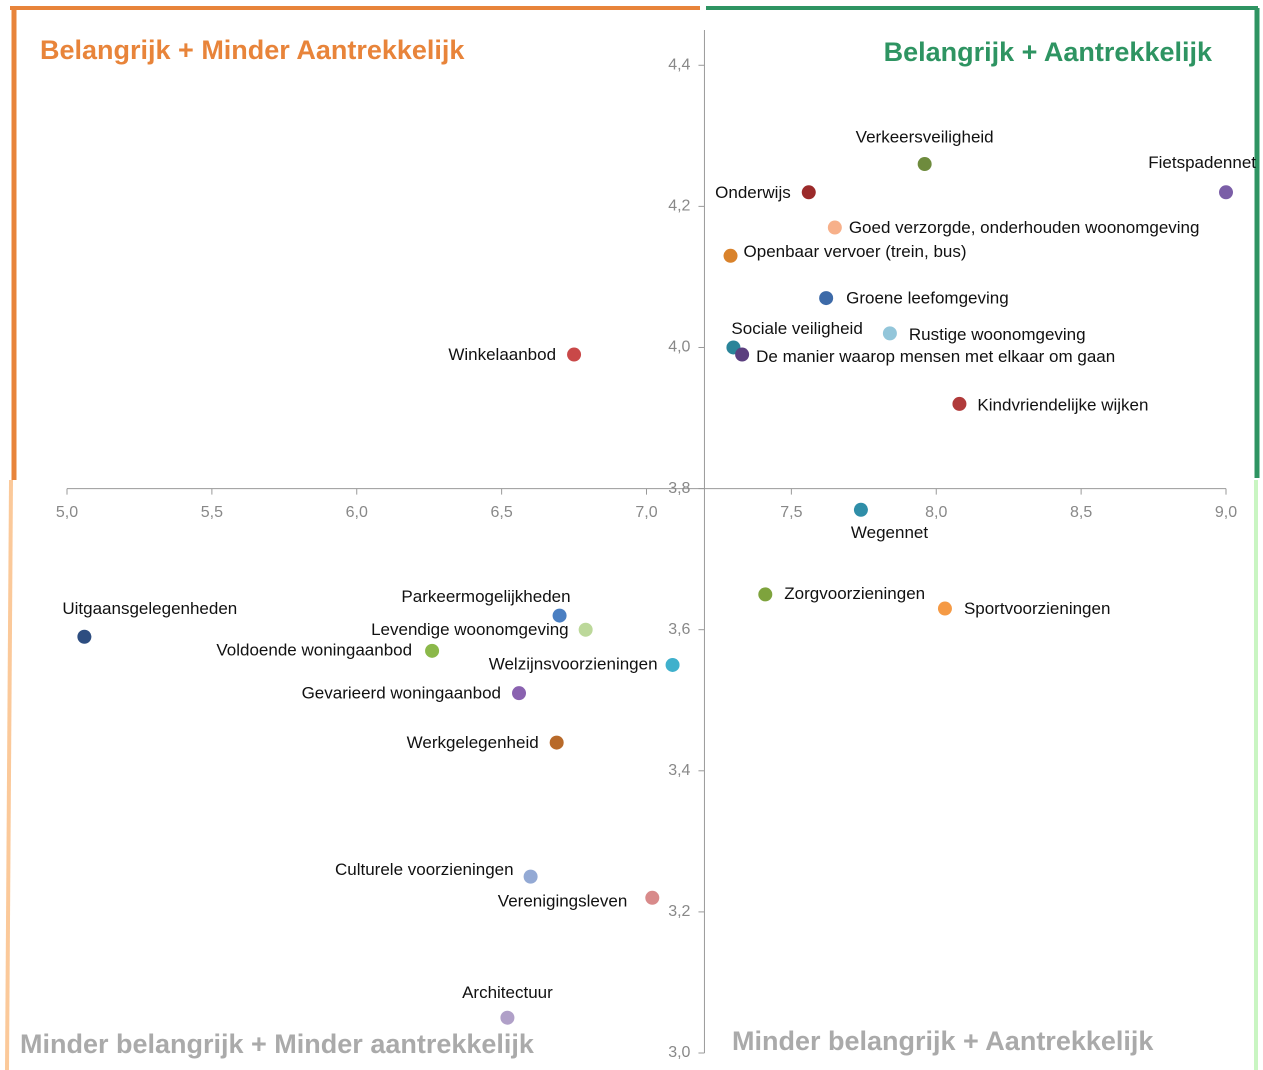 This screenshot has height=1070, width=1263. What do you see at coordinates (562, 900) in the screenshot?
I see `point-label: Verenigingsleven` at bounding box center [562, 900].